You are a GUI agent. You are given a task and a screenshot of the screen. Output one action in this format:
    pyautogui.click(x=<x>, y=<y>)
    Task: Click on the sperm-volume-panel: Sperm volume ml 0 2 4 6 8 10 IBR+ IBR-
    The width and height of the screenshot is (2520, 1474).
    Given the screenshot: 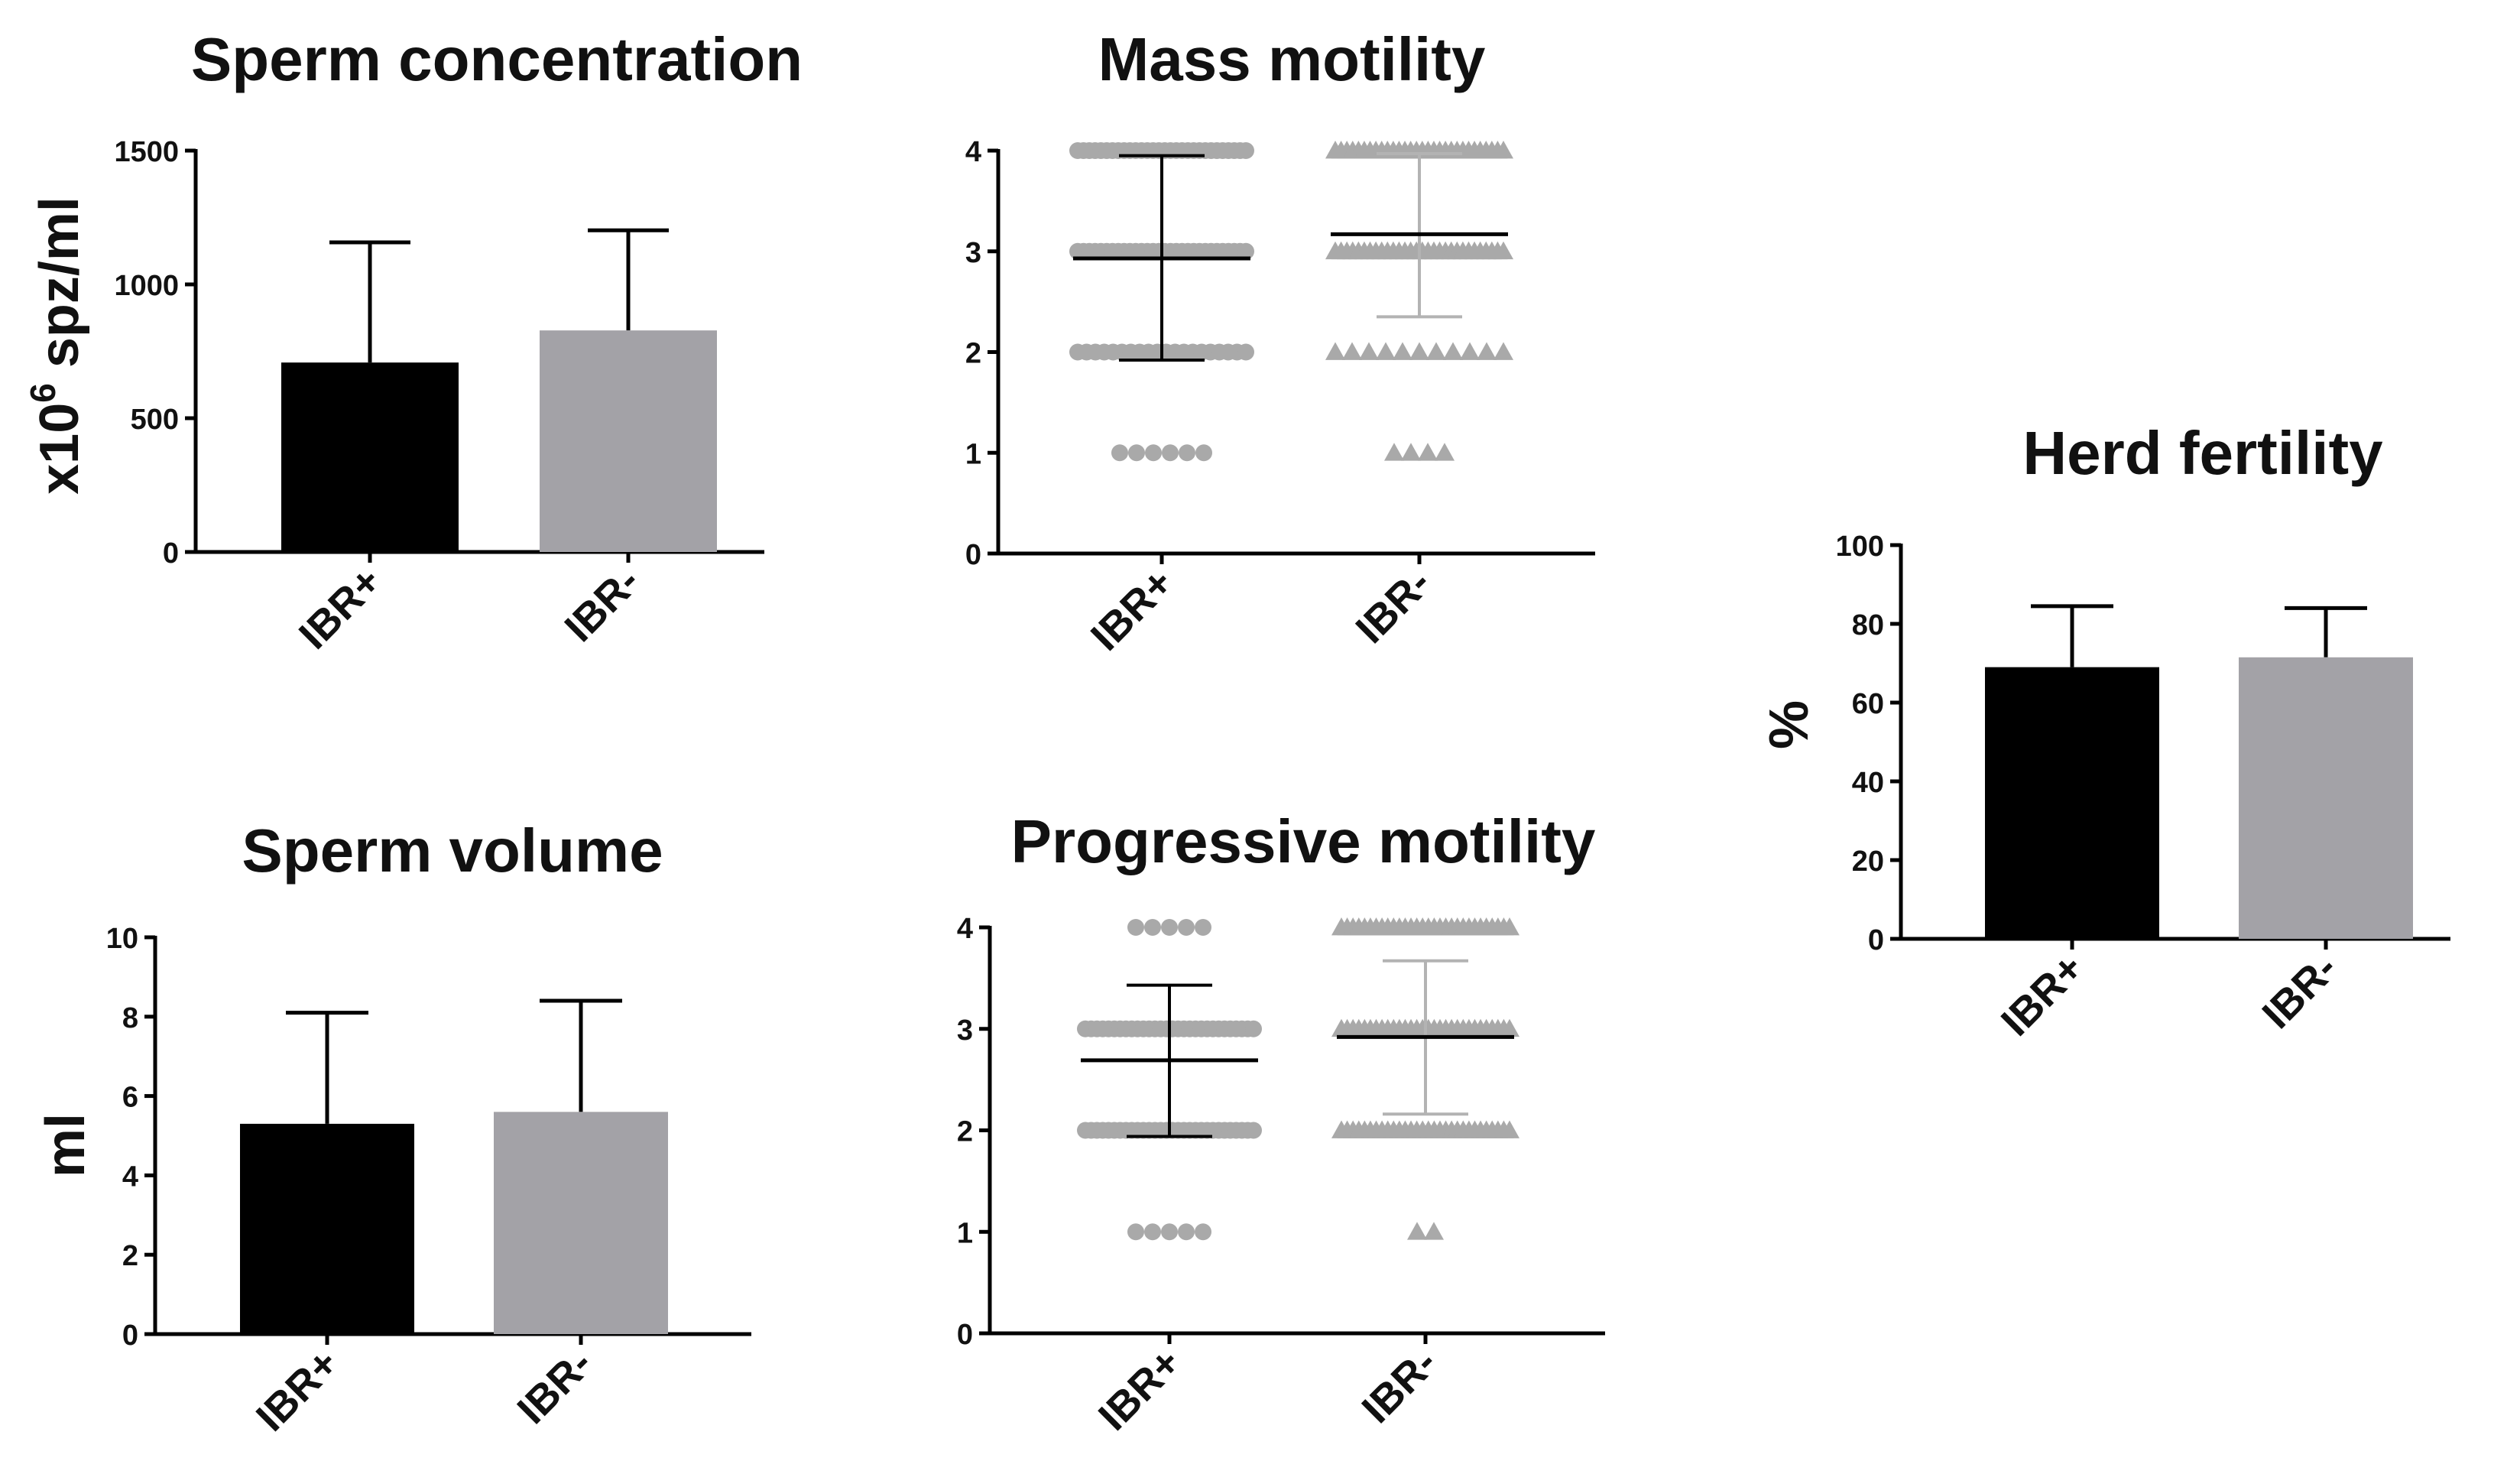 What is the action you would take?
    pyautogui.click(x=393, y=1128)
    